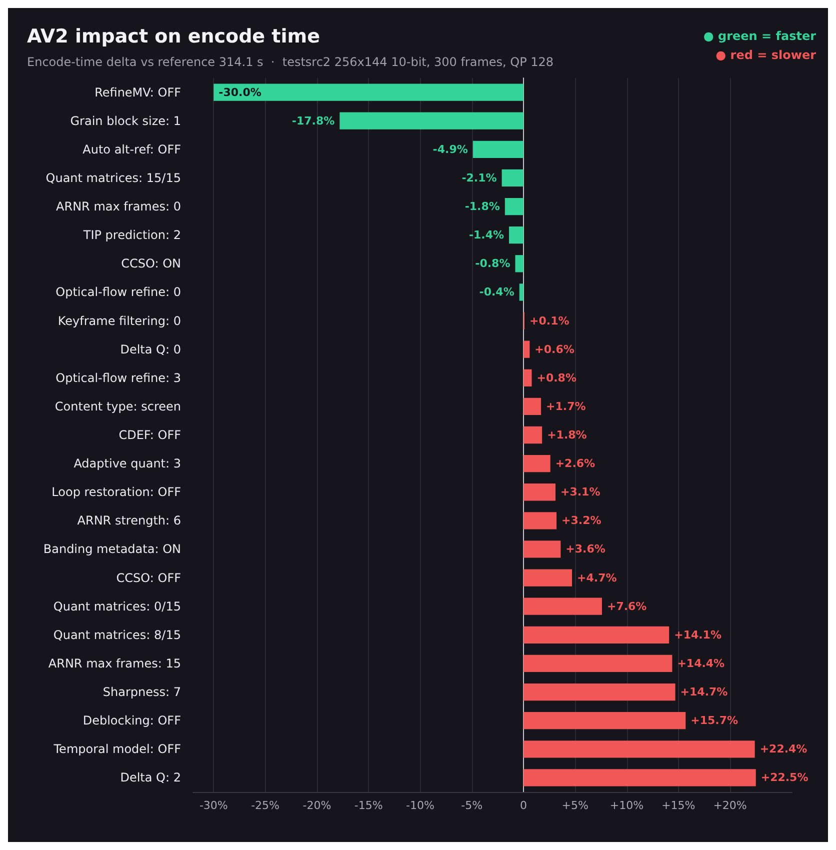 Image resolution: width=836 pixels, height=850 pixels. What do you see at coordinates (482, 207) in the screenshot?
I see `data-label: -1.8%` at bounding box center [482, 207].